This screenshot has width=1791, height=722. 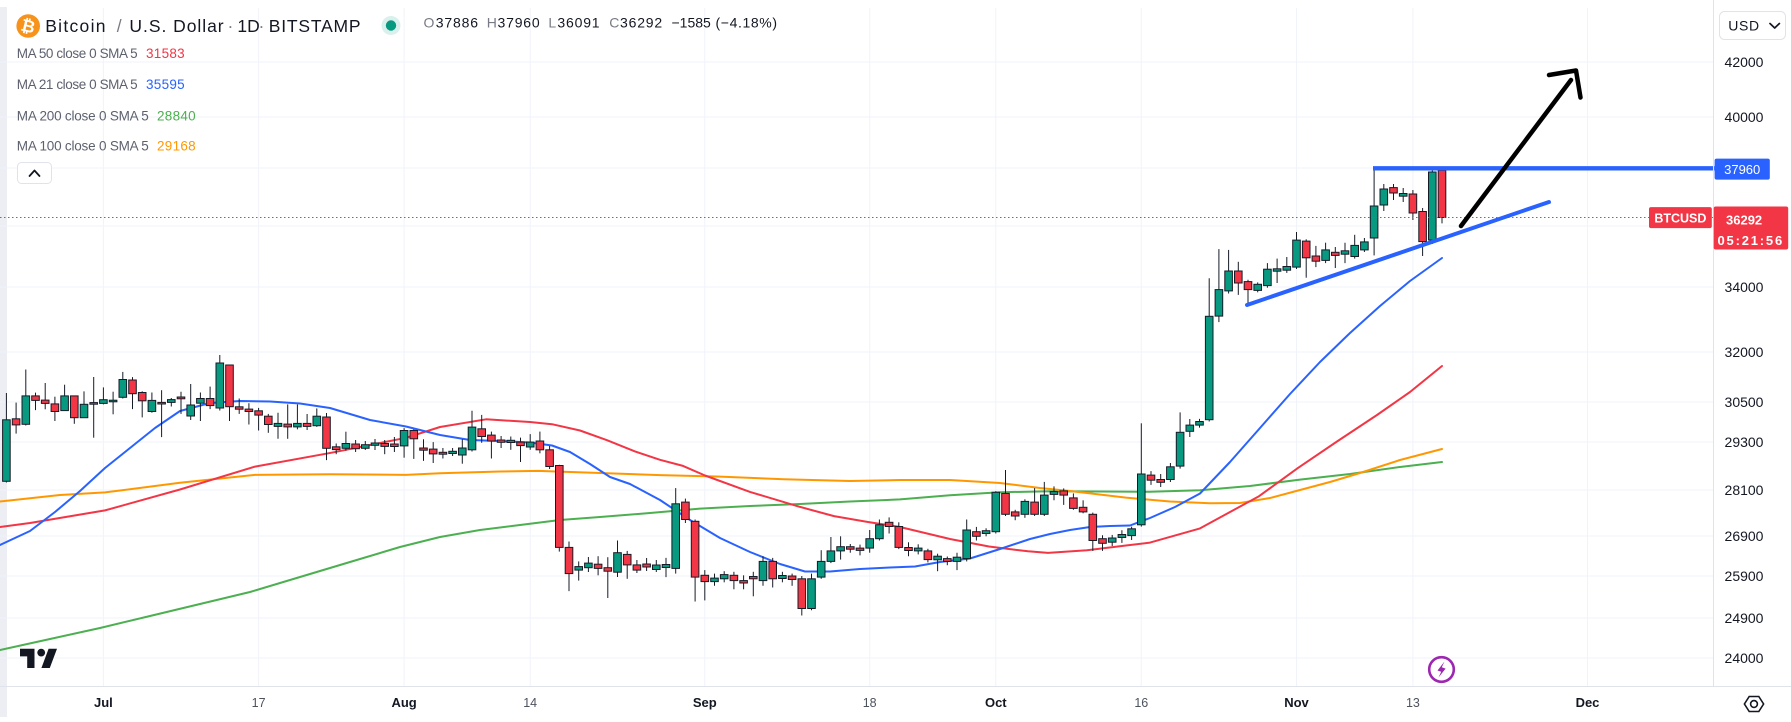 I want to click on svg-text: BTCUSD, so click(x=1680, y=219).